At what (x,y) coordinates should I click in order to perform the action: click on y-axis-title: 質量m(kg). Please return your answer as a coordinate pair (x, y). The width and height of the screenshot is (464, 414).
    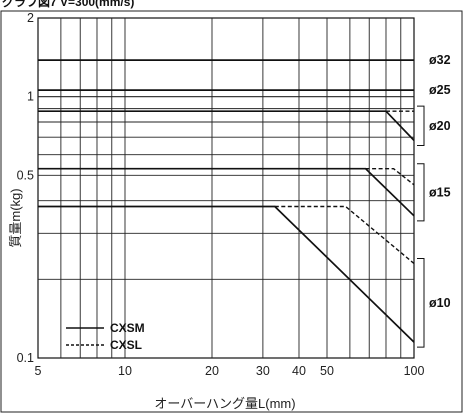
    Looking at the image, I should click on (15, 217).